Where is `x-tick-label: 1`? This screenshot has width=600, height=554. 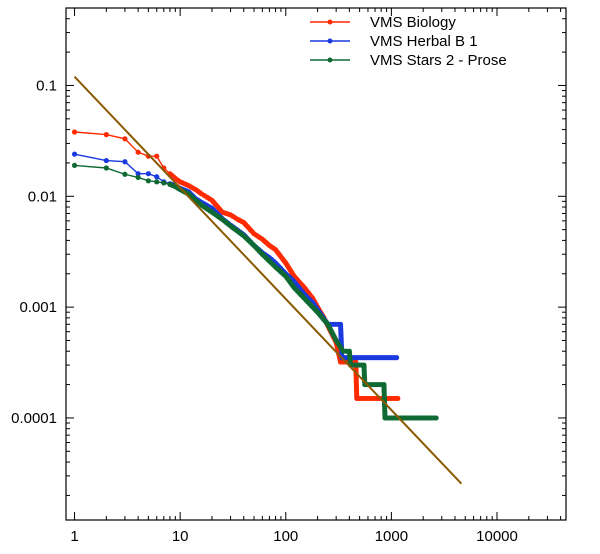
x-tick-label: 1 is located at coordinates (74, 536).